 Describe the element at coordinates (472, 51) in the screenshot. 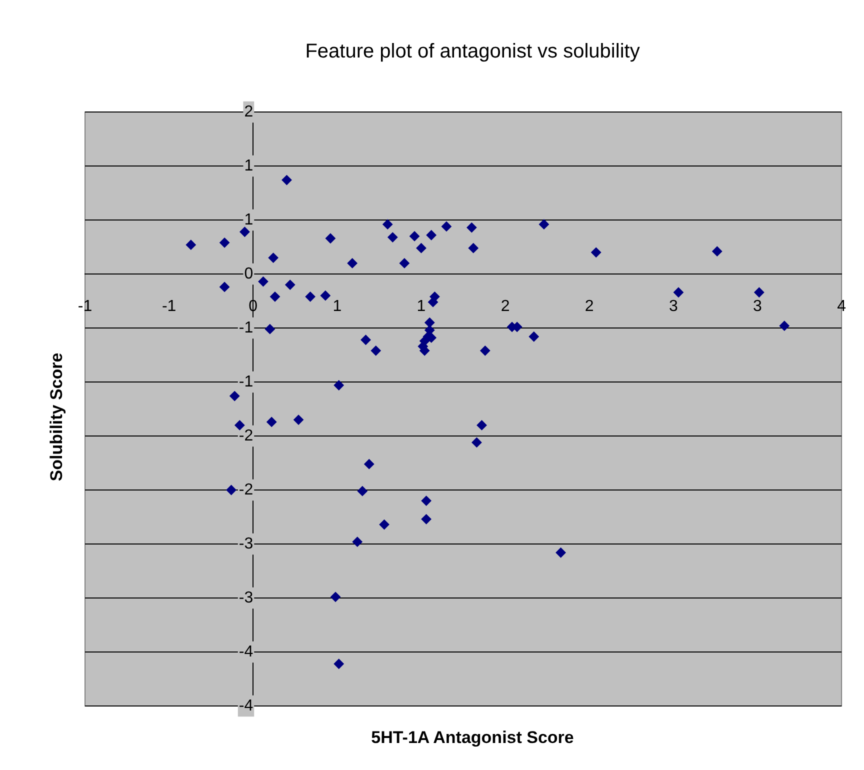

I see `chart-title: Feature plot of antagonist vs solubility` at that location.